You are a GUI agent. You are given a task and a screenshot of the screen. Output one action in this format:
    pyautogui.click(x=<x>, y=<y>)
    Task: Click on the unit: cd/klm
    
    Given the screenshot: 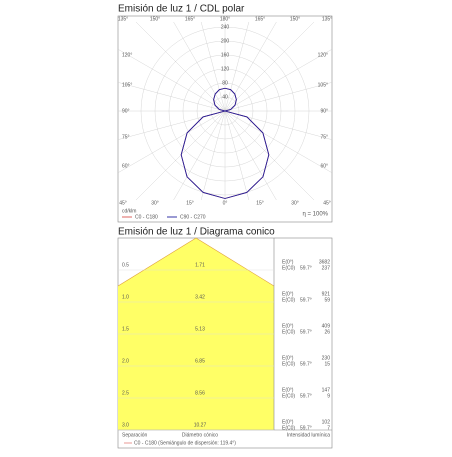 What is the action you would take?
    pyautogui.click(x=129, y=211)
    